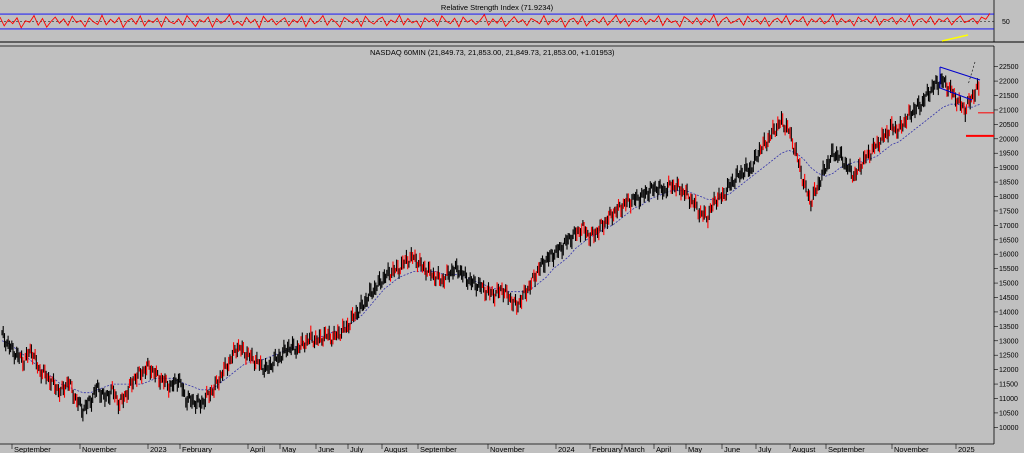 This screenshot has width=1024, height=453. Describe the element at coordinates (1009, 168) in the screenshot. I see `price-tick-label: 19000` at that location.